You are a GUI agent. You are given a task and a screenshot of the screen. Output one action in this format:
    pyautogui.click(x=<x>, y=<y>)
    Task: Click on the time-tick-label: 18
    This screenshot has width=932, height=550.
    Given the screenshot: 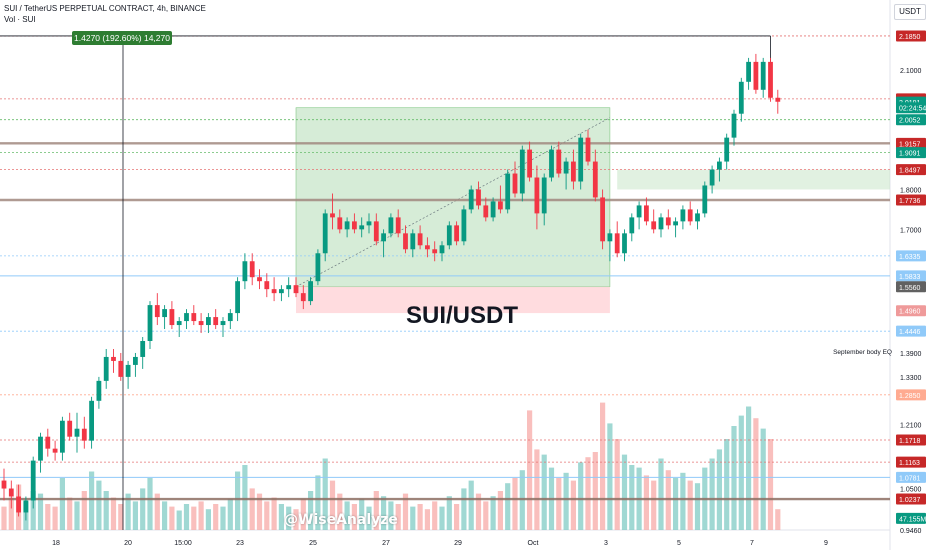 What is the action you would take?
    pyautogui.click(x=56, y=543)
    